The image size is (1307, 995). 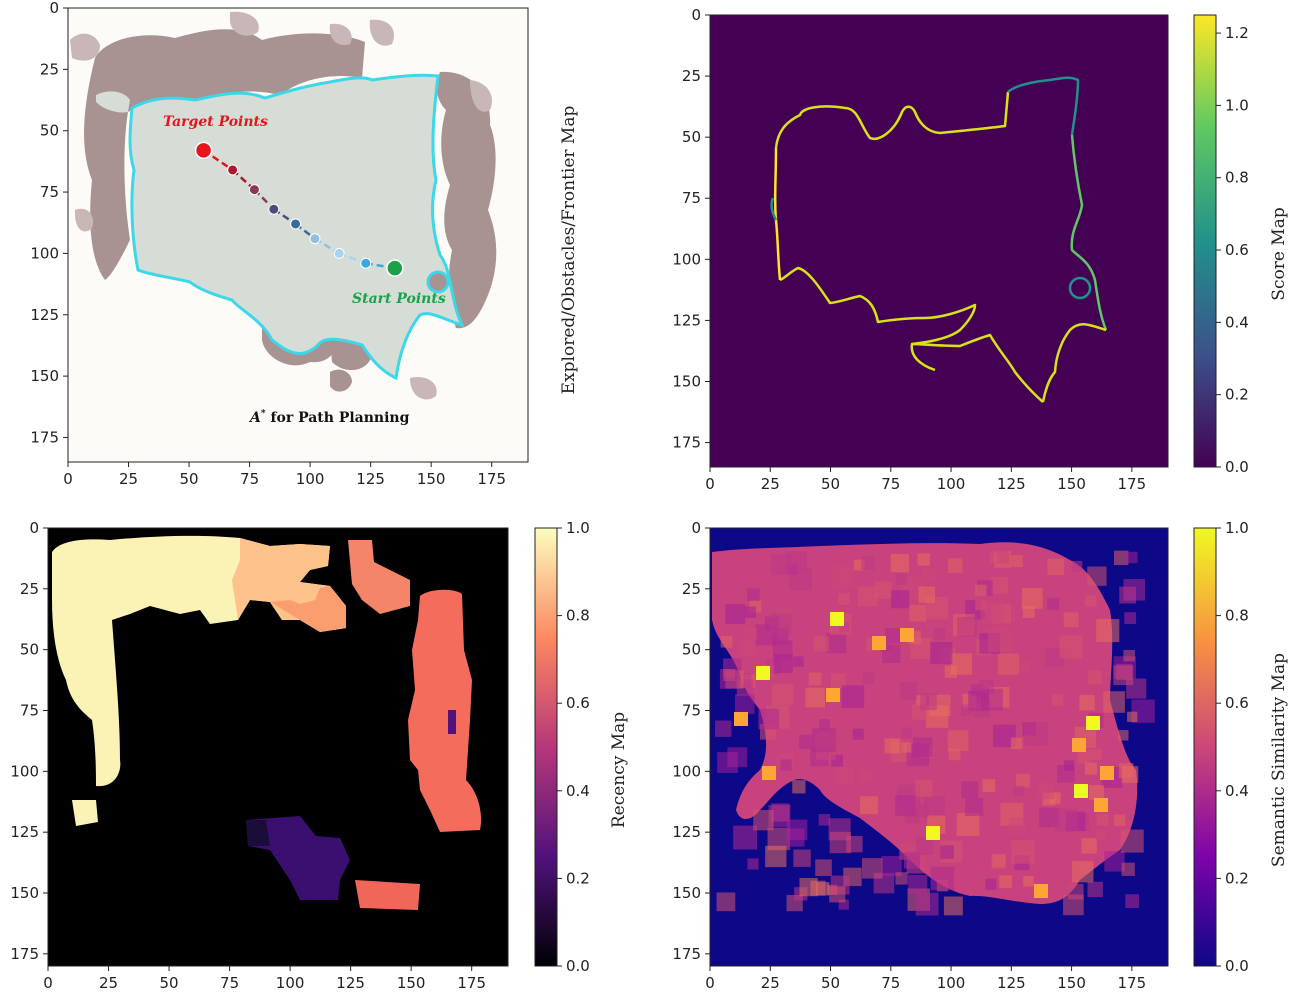 What do you see at coordinates (619, 770) in the screenshot?
I see `recency-map-label: Recency Map` at bounding box center [619, 770].